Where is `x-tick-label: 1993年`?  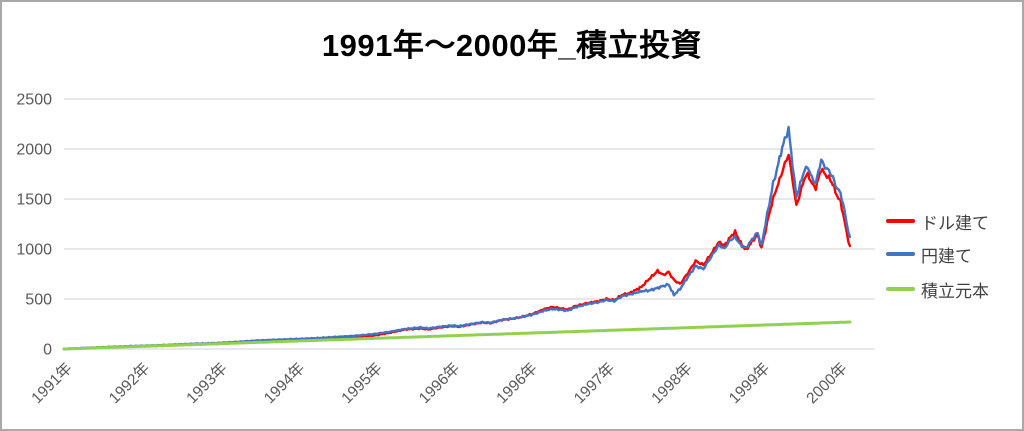
x-tick-label: 1993年 is located at coordinates (207, 383).